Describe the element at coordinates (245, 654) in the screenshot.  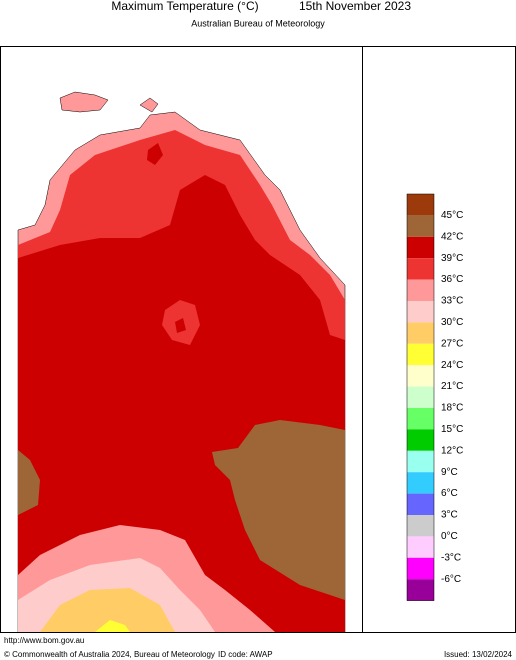
I see `id-code: ID code: AWAP` at that location.